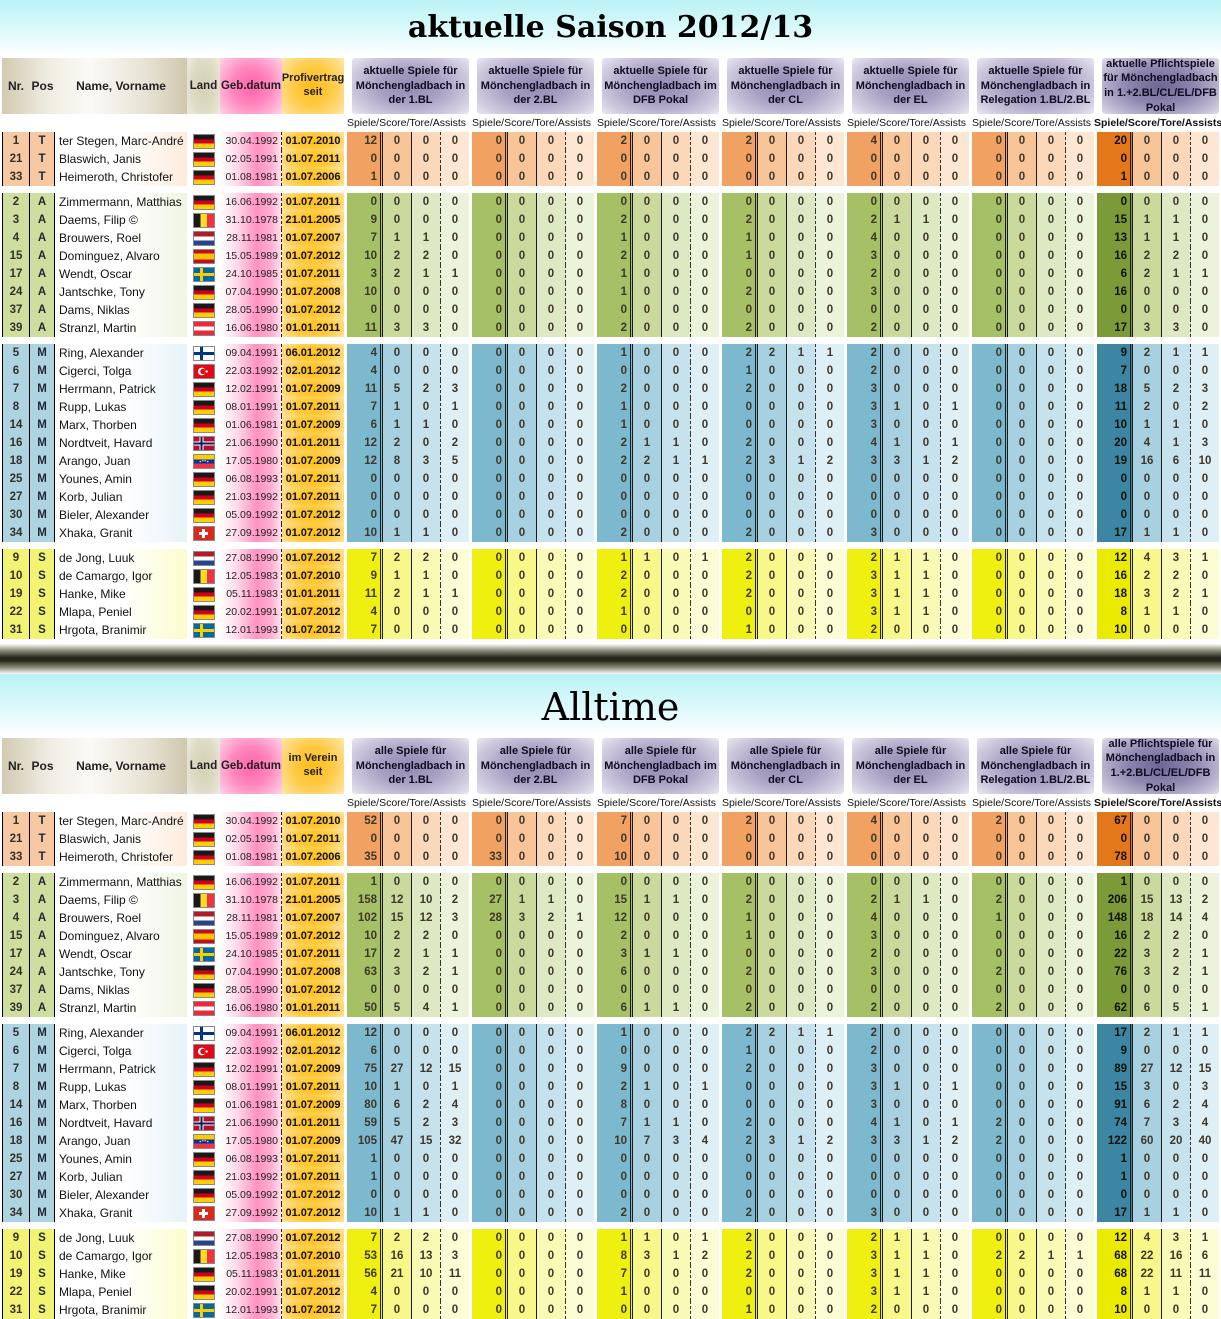  What do you see at coordinates (1176, 1274) in the screenshot?
I see `stat-tore-cell: 11` at bounding box center [1176, 1274].